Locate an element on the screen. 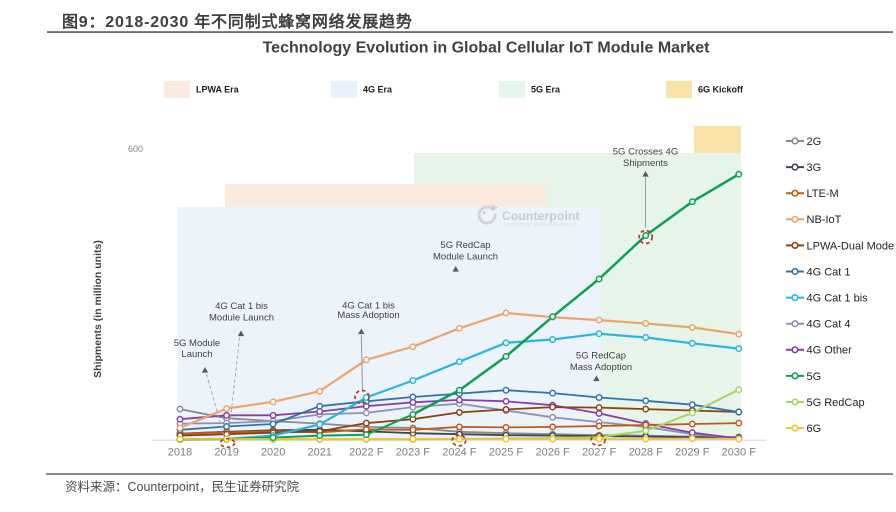 The image size is (896, 512). svg-text: 2G is located at coordinates (814, 142).